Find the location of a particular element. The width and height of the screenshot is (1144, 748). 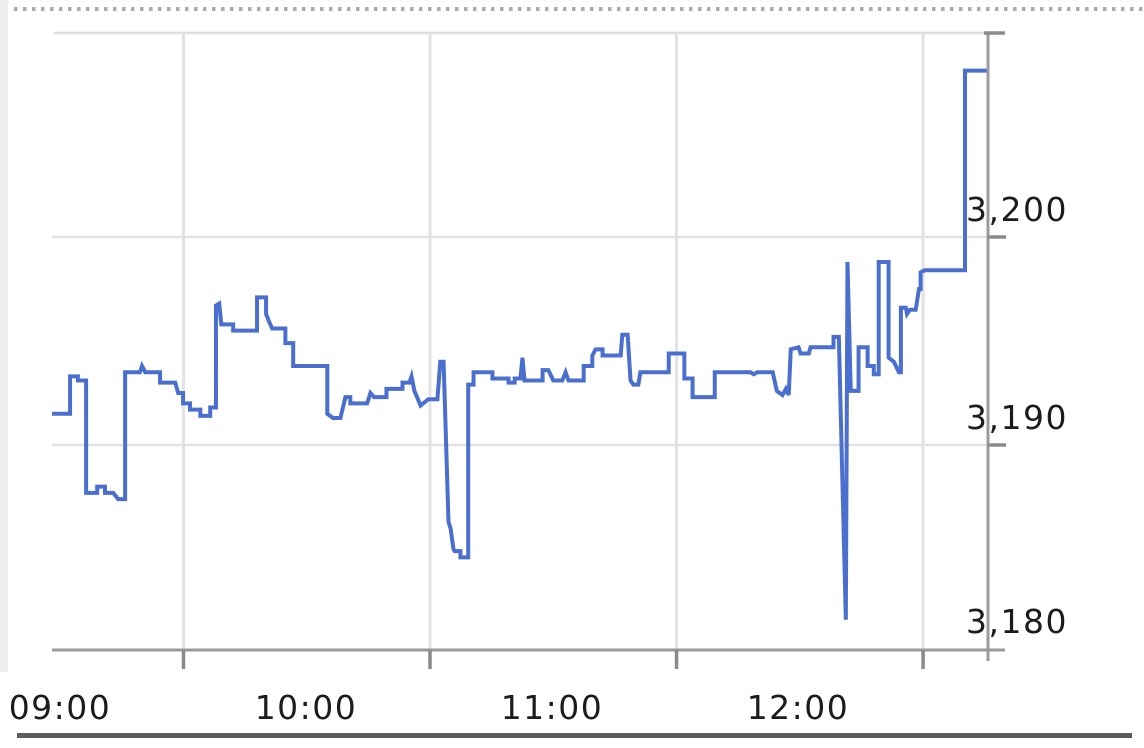

x-axis-label-1000: 10:00 is located at coordinates (306, 707).